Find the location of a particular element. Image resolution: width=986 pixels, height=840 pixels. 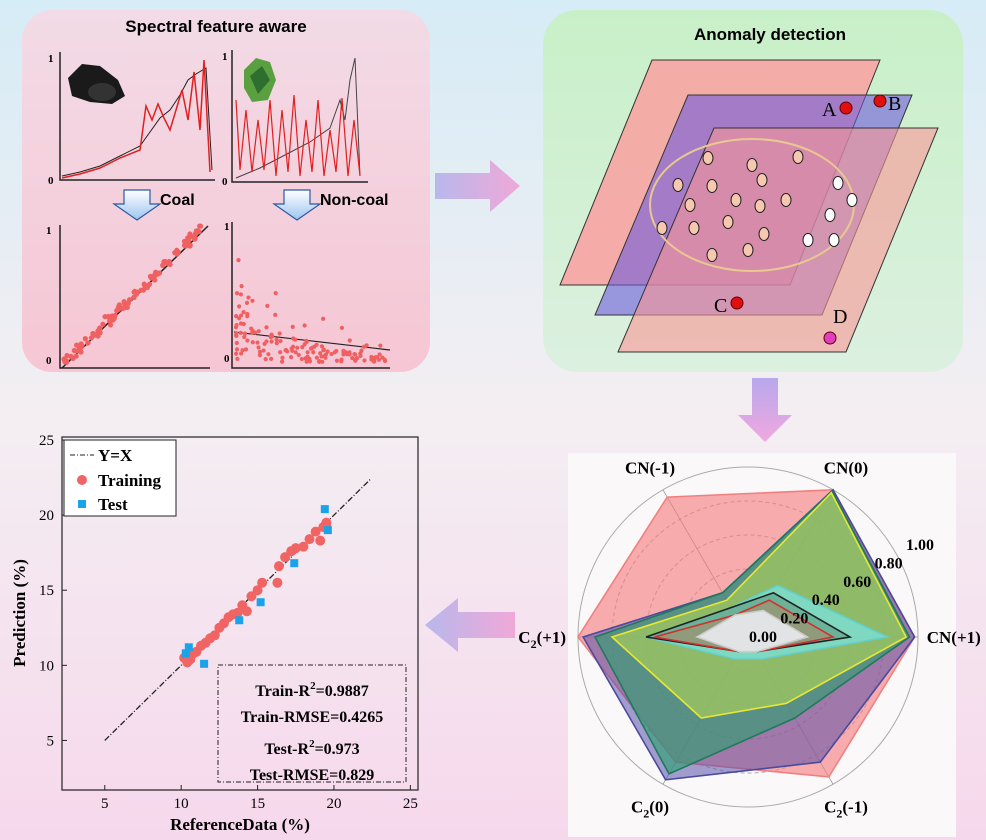

y-axis-title: Prediction (%) is located at coordinates (19, 613).